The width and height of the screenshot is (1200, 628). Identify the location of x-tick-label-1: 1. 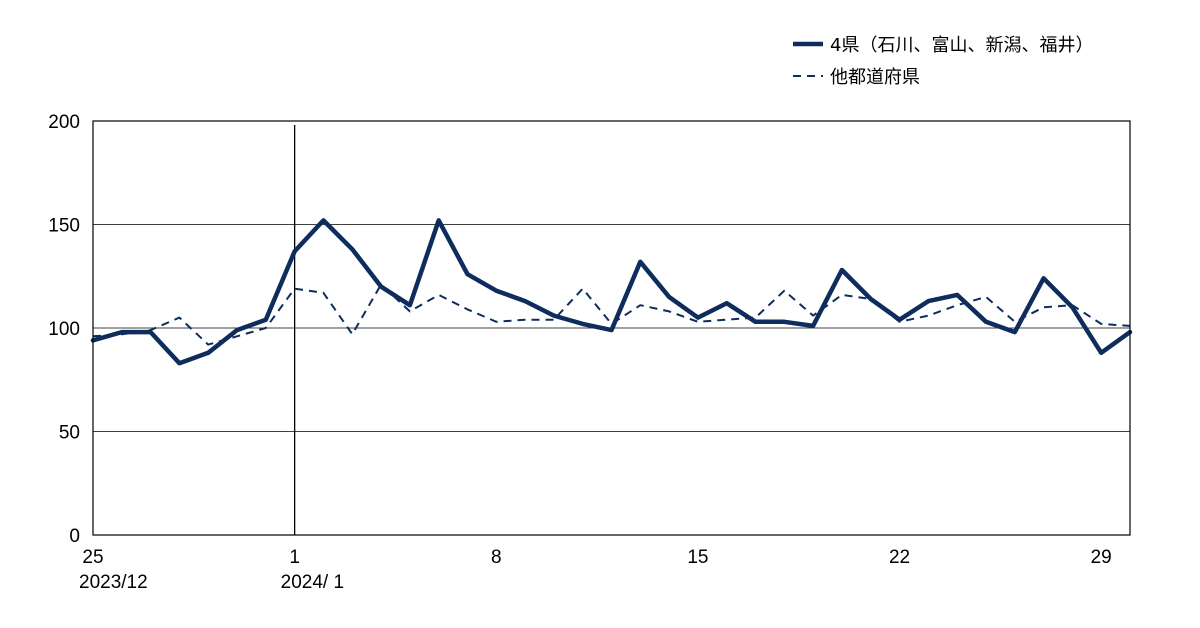
(294, 557).